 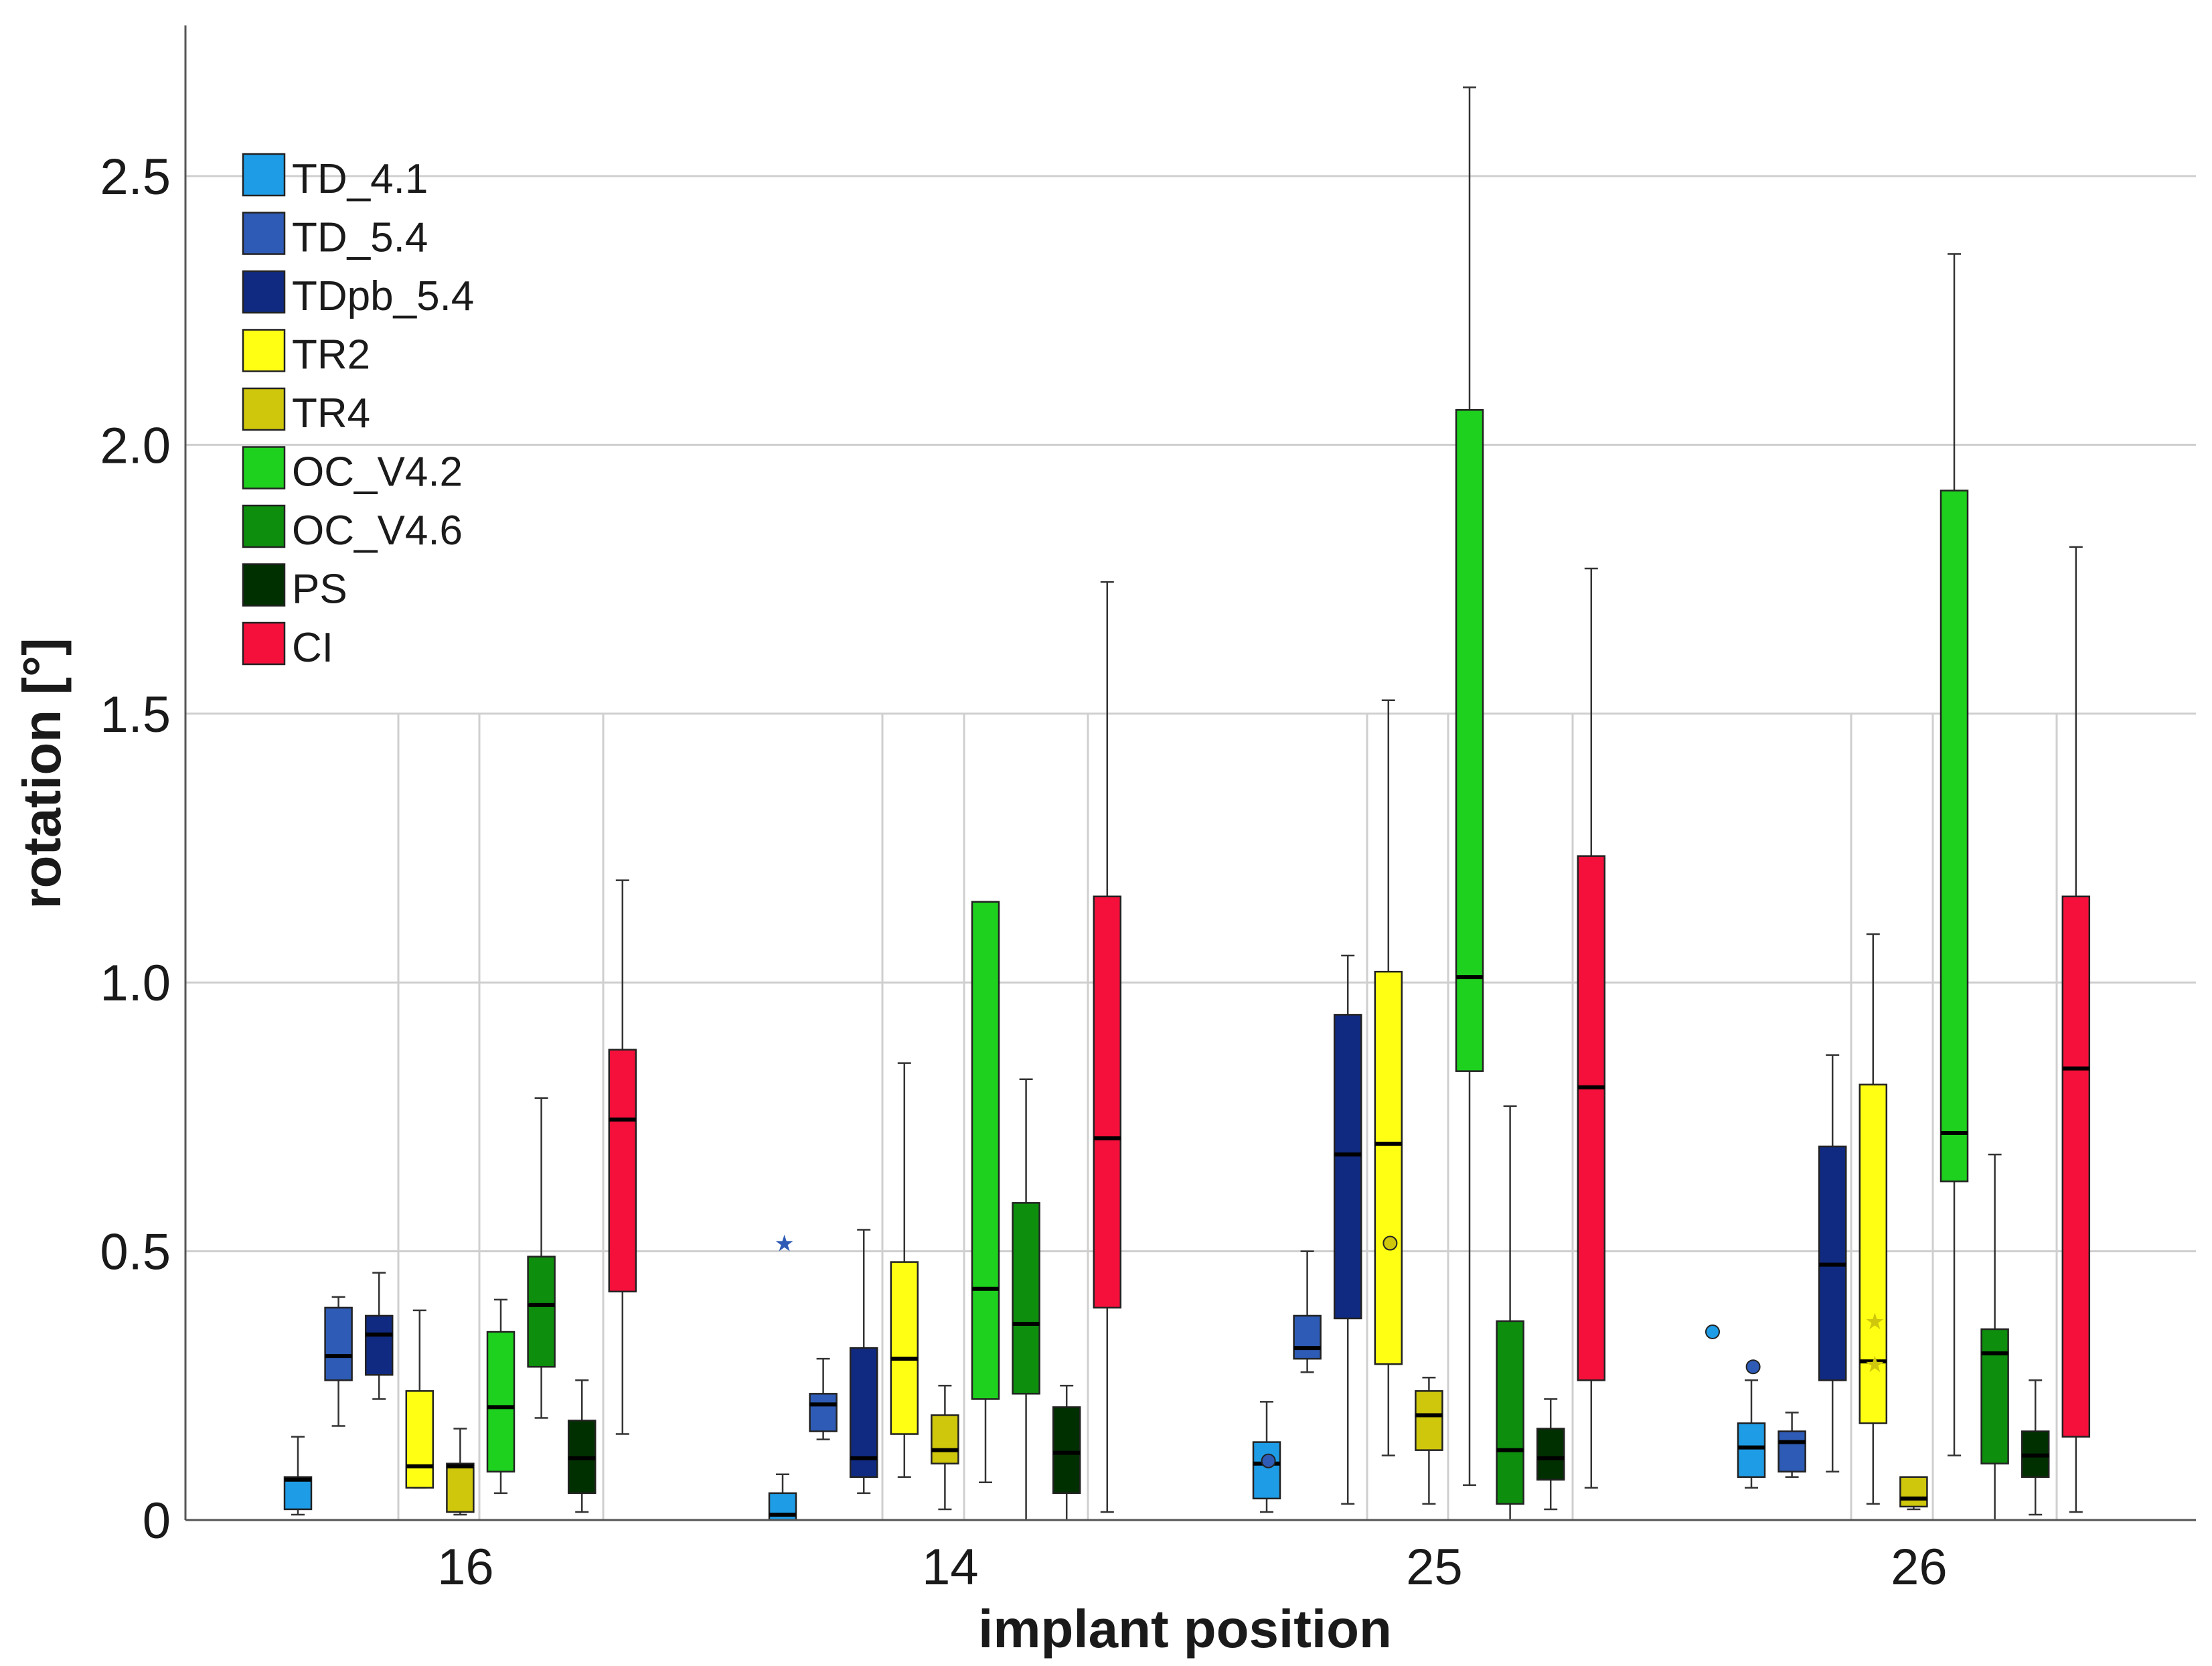 I want to click on legend-label: TR4, so click(x=331, y=413).